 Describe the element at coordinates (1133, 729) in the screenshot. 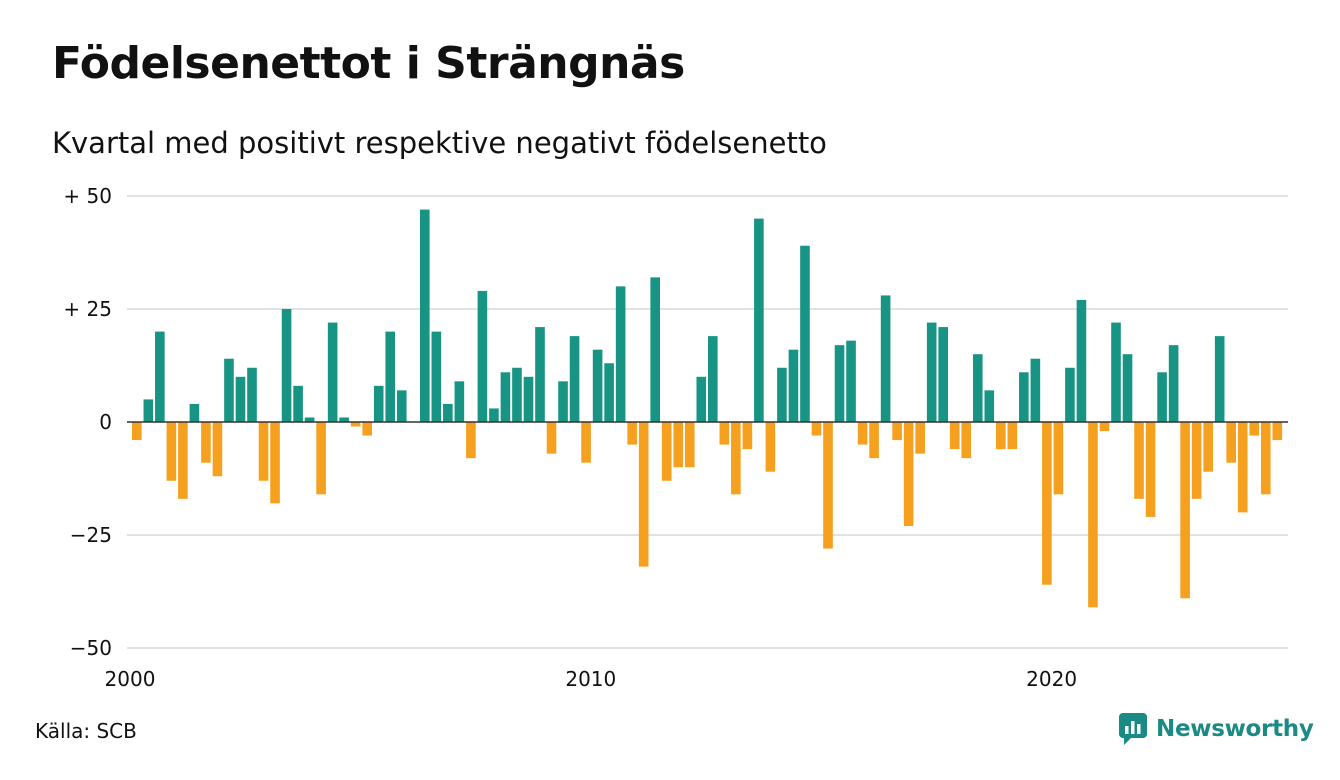

I see `newsworthy-logo-icon` at that location.